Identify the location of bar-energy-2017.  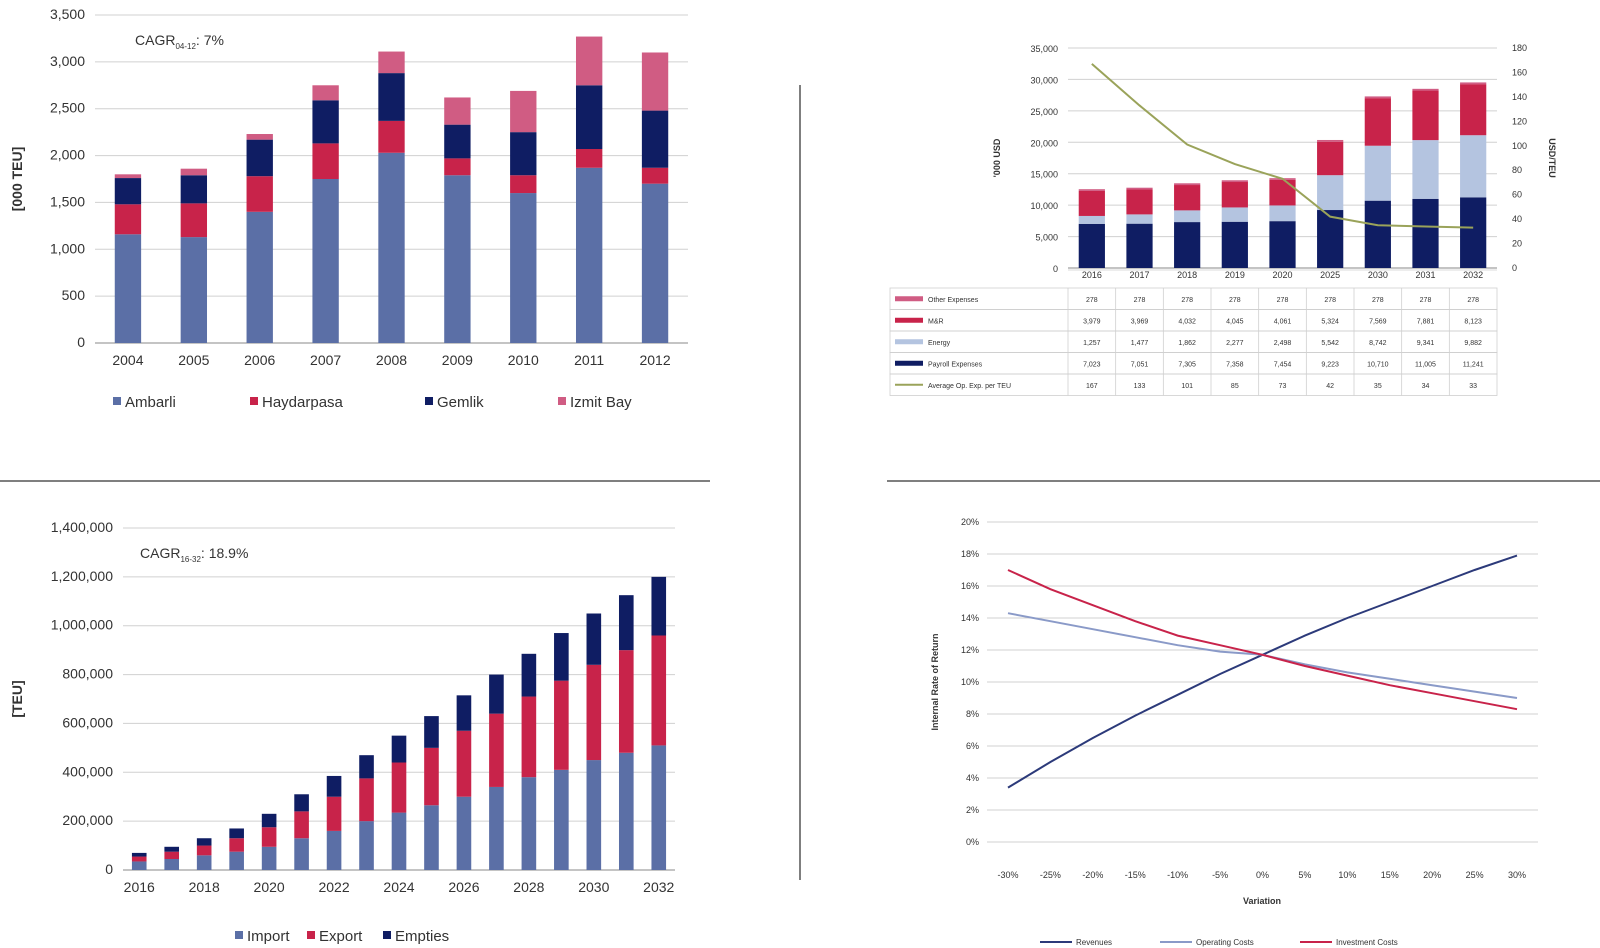
(1139, 219).